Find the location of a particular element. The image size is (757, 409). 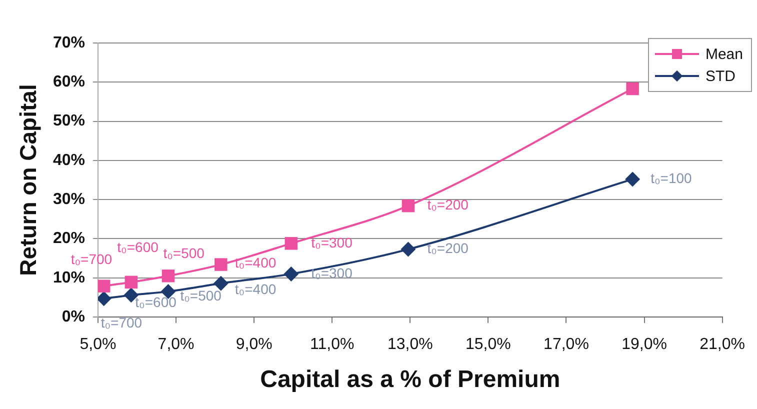

y-tick-label: 0% is located at coordinates (73, 317).